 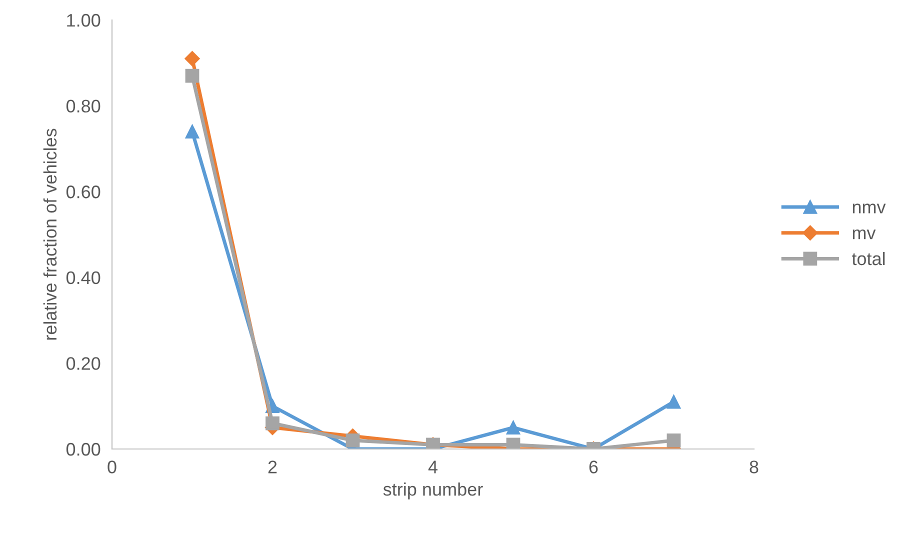 I want to click on legend-label: mv, so click(x=864, y=234).